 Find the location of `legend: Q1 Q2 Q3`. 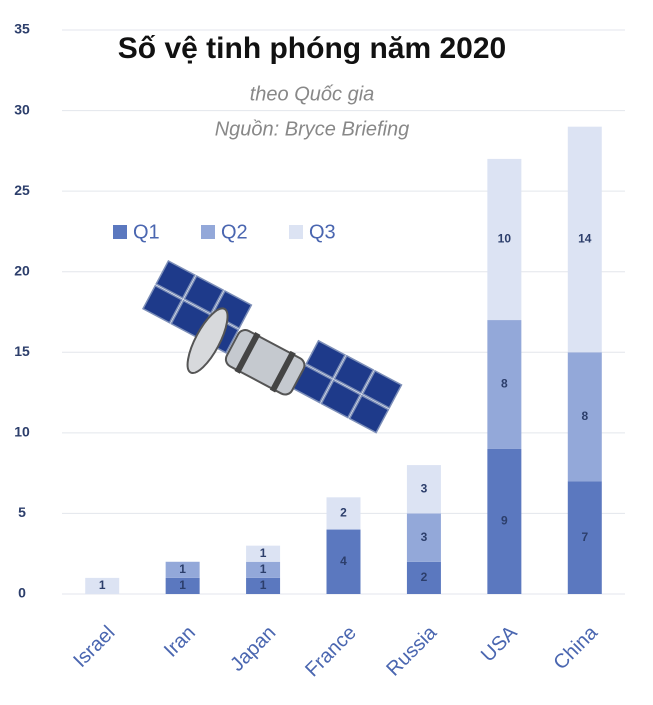

legend: Q1 Q2 Q3 is located at coordinates (224, 232).